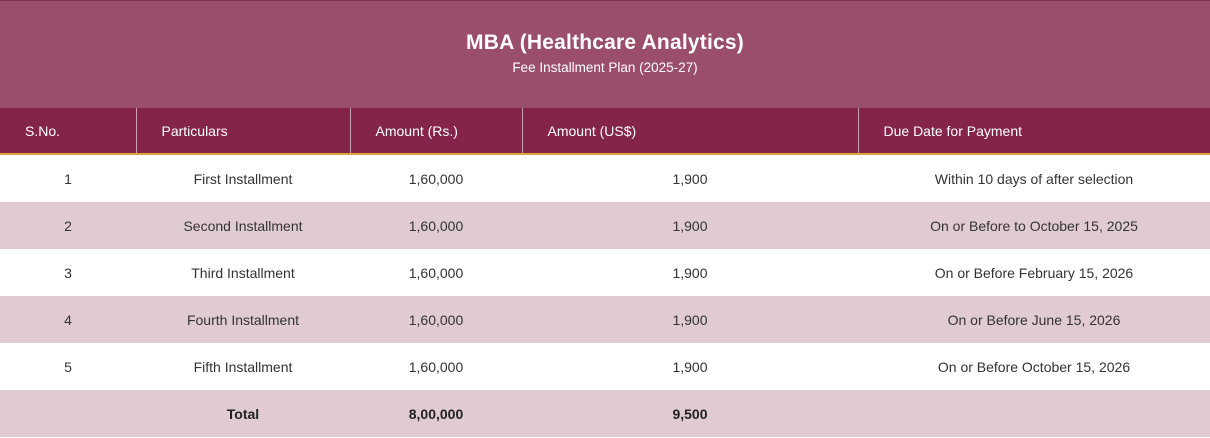  I want to click on column-header: S.No., so click(68, 131).